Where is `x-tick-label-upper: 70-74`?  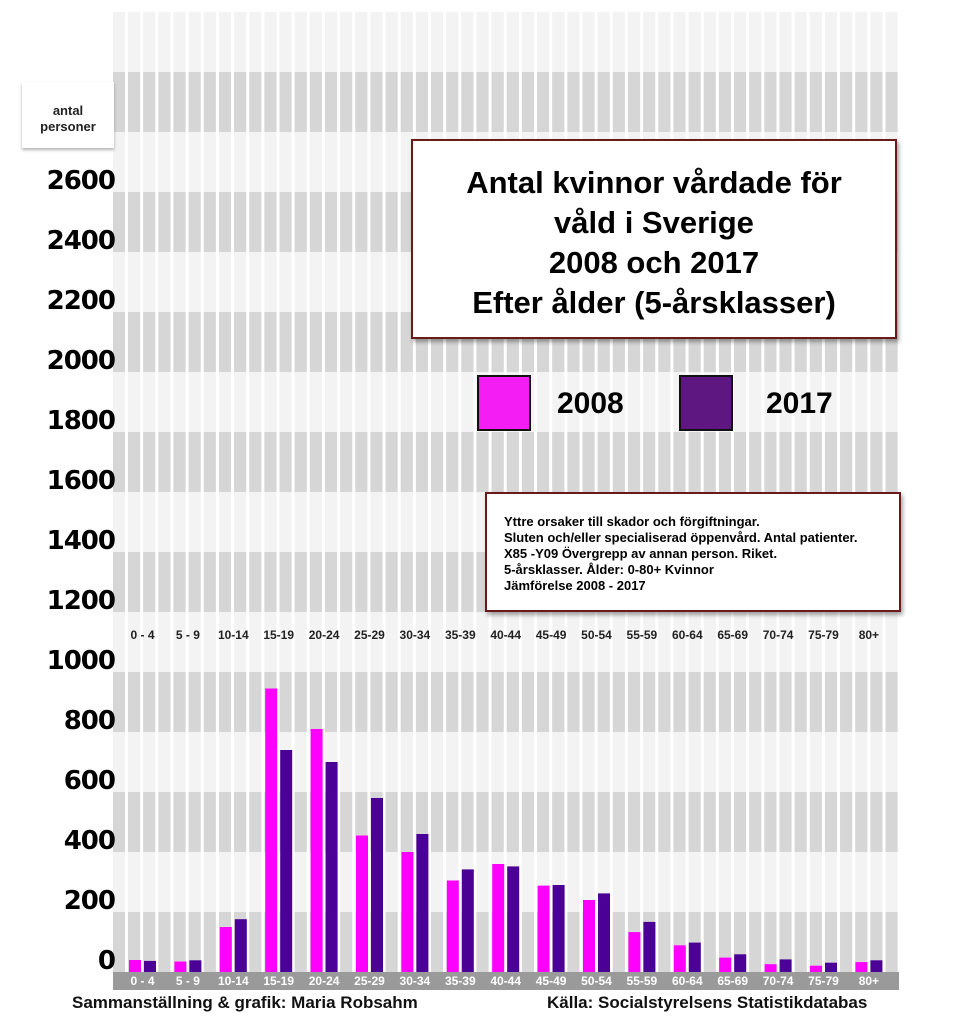
x-tick-label-upper: 70-74 is located at coordinates (778, 635).